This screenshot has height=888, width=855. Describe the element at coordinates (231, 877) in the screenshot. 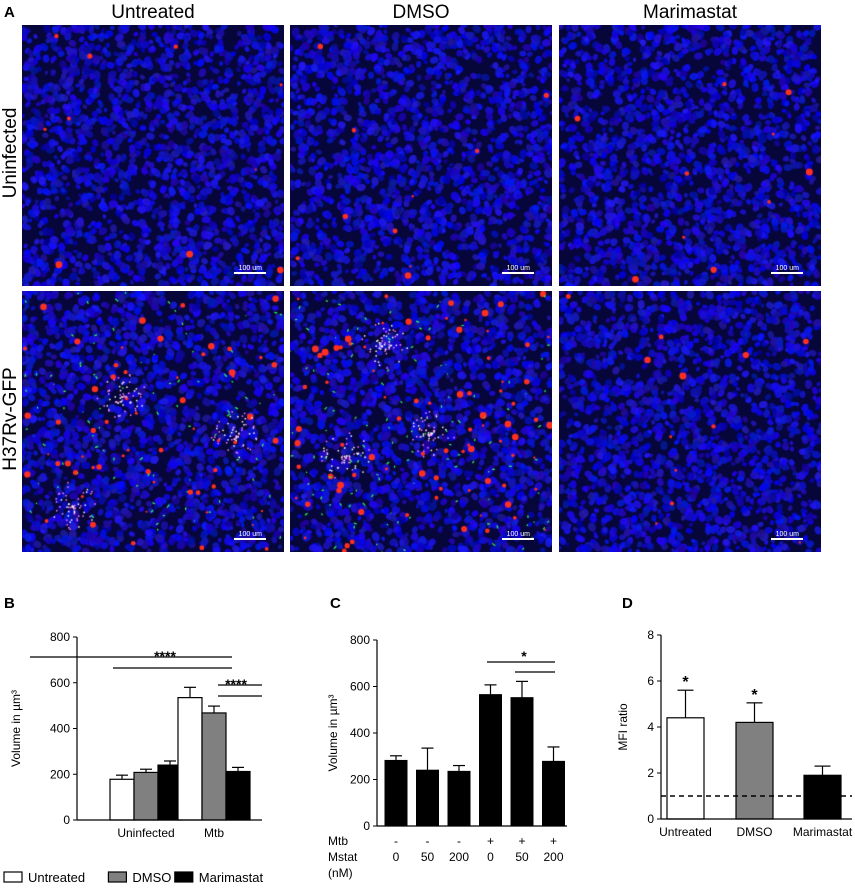

I see `legend-label-marimastat: Marimastat` at that location.